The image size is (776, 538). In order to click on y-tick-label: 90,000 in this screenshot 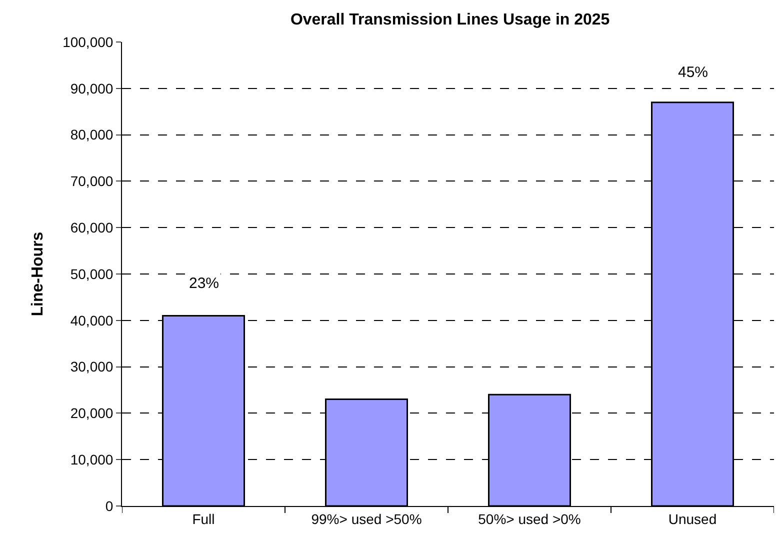, I will do `click(92, 88)`.